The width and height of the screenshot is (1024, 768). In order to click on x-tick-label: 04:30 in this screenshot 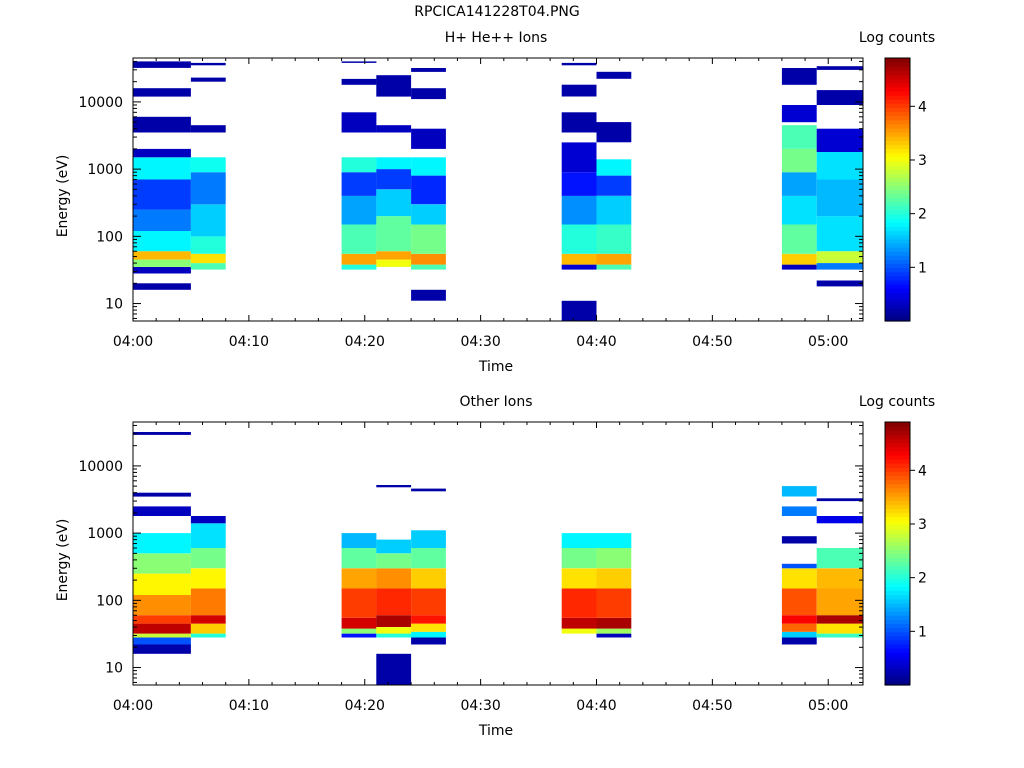, I will do `click(480, 342)`.